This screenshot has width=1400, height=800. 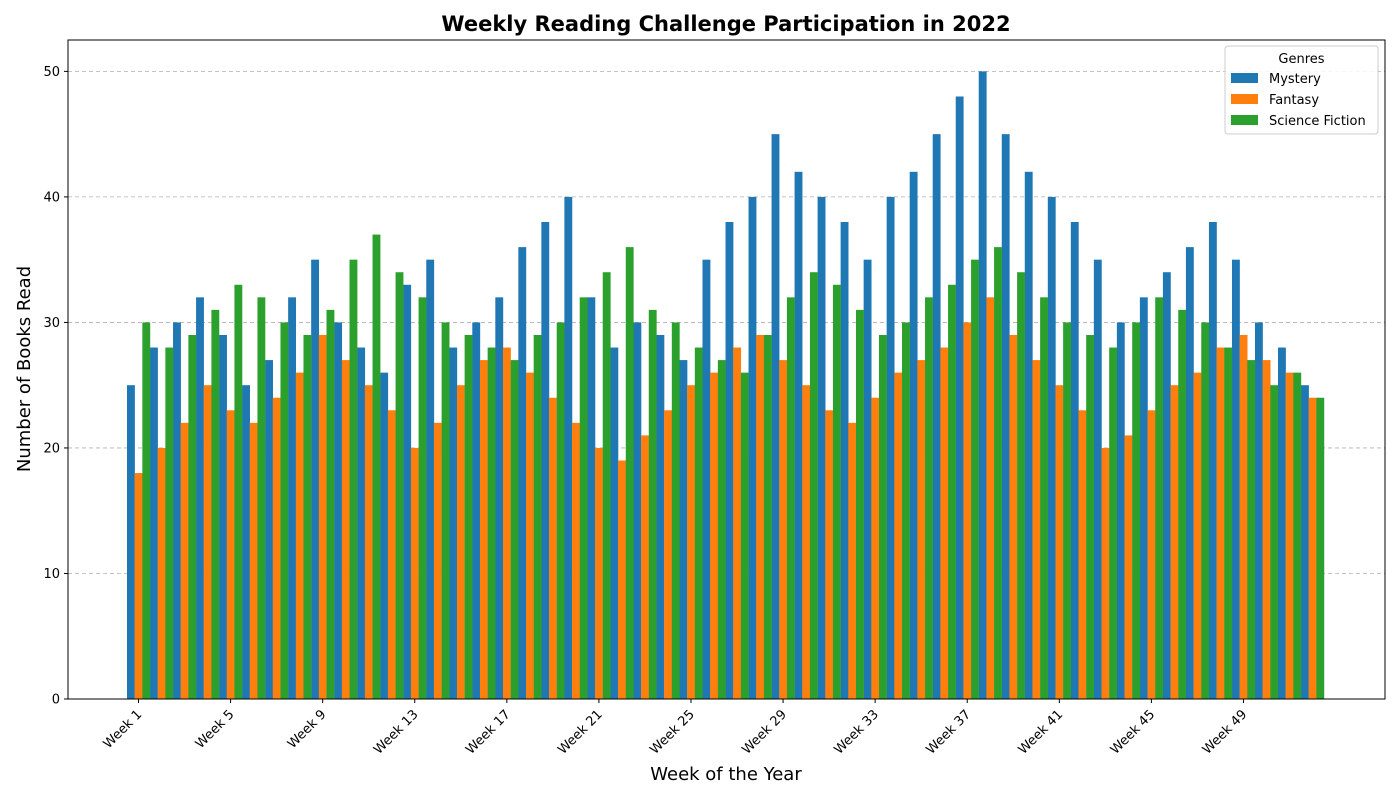 What do you see at coordinates (51, 574) in the screenshot?
I see `y-tick-label: 10` at bounding box center [51, 574].